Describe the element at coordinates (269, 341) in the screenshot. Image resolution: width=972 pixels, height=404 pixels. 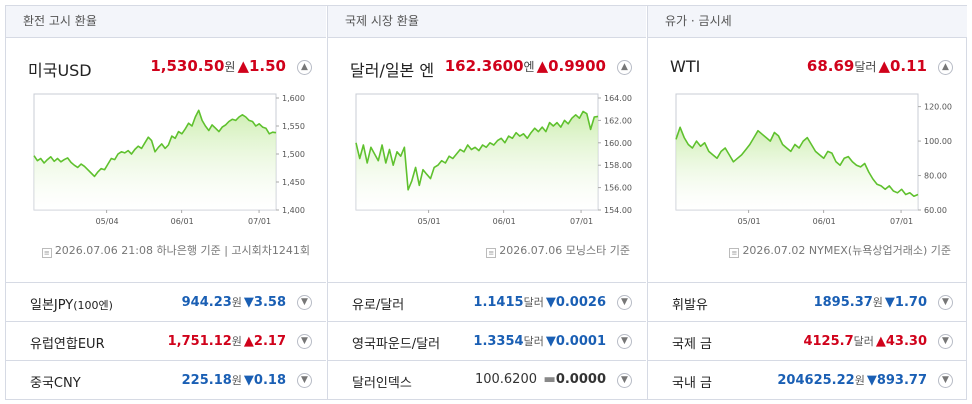
I see `item-change: 2.17` at that location.